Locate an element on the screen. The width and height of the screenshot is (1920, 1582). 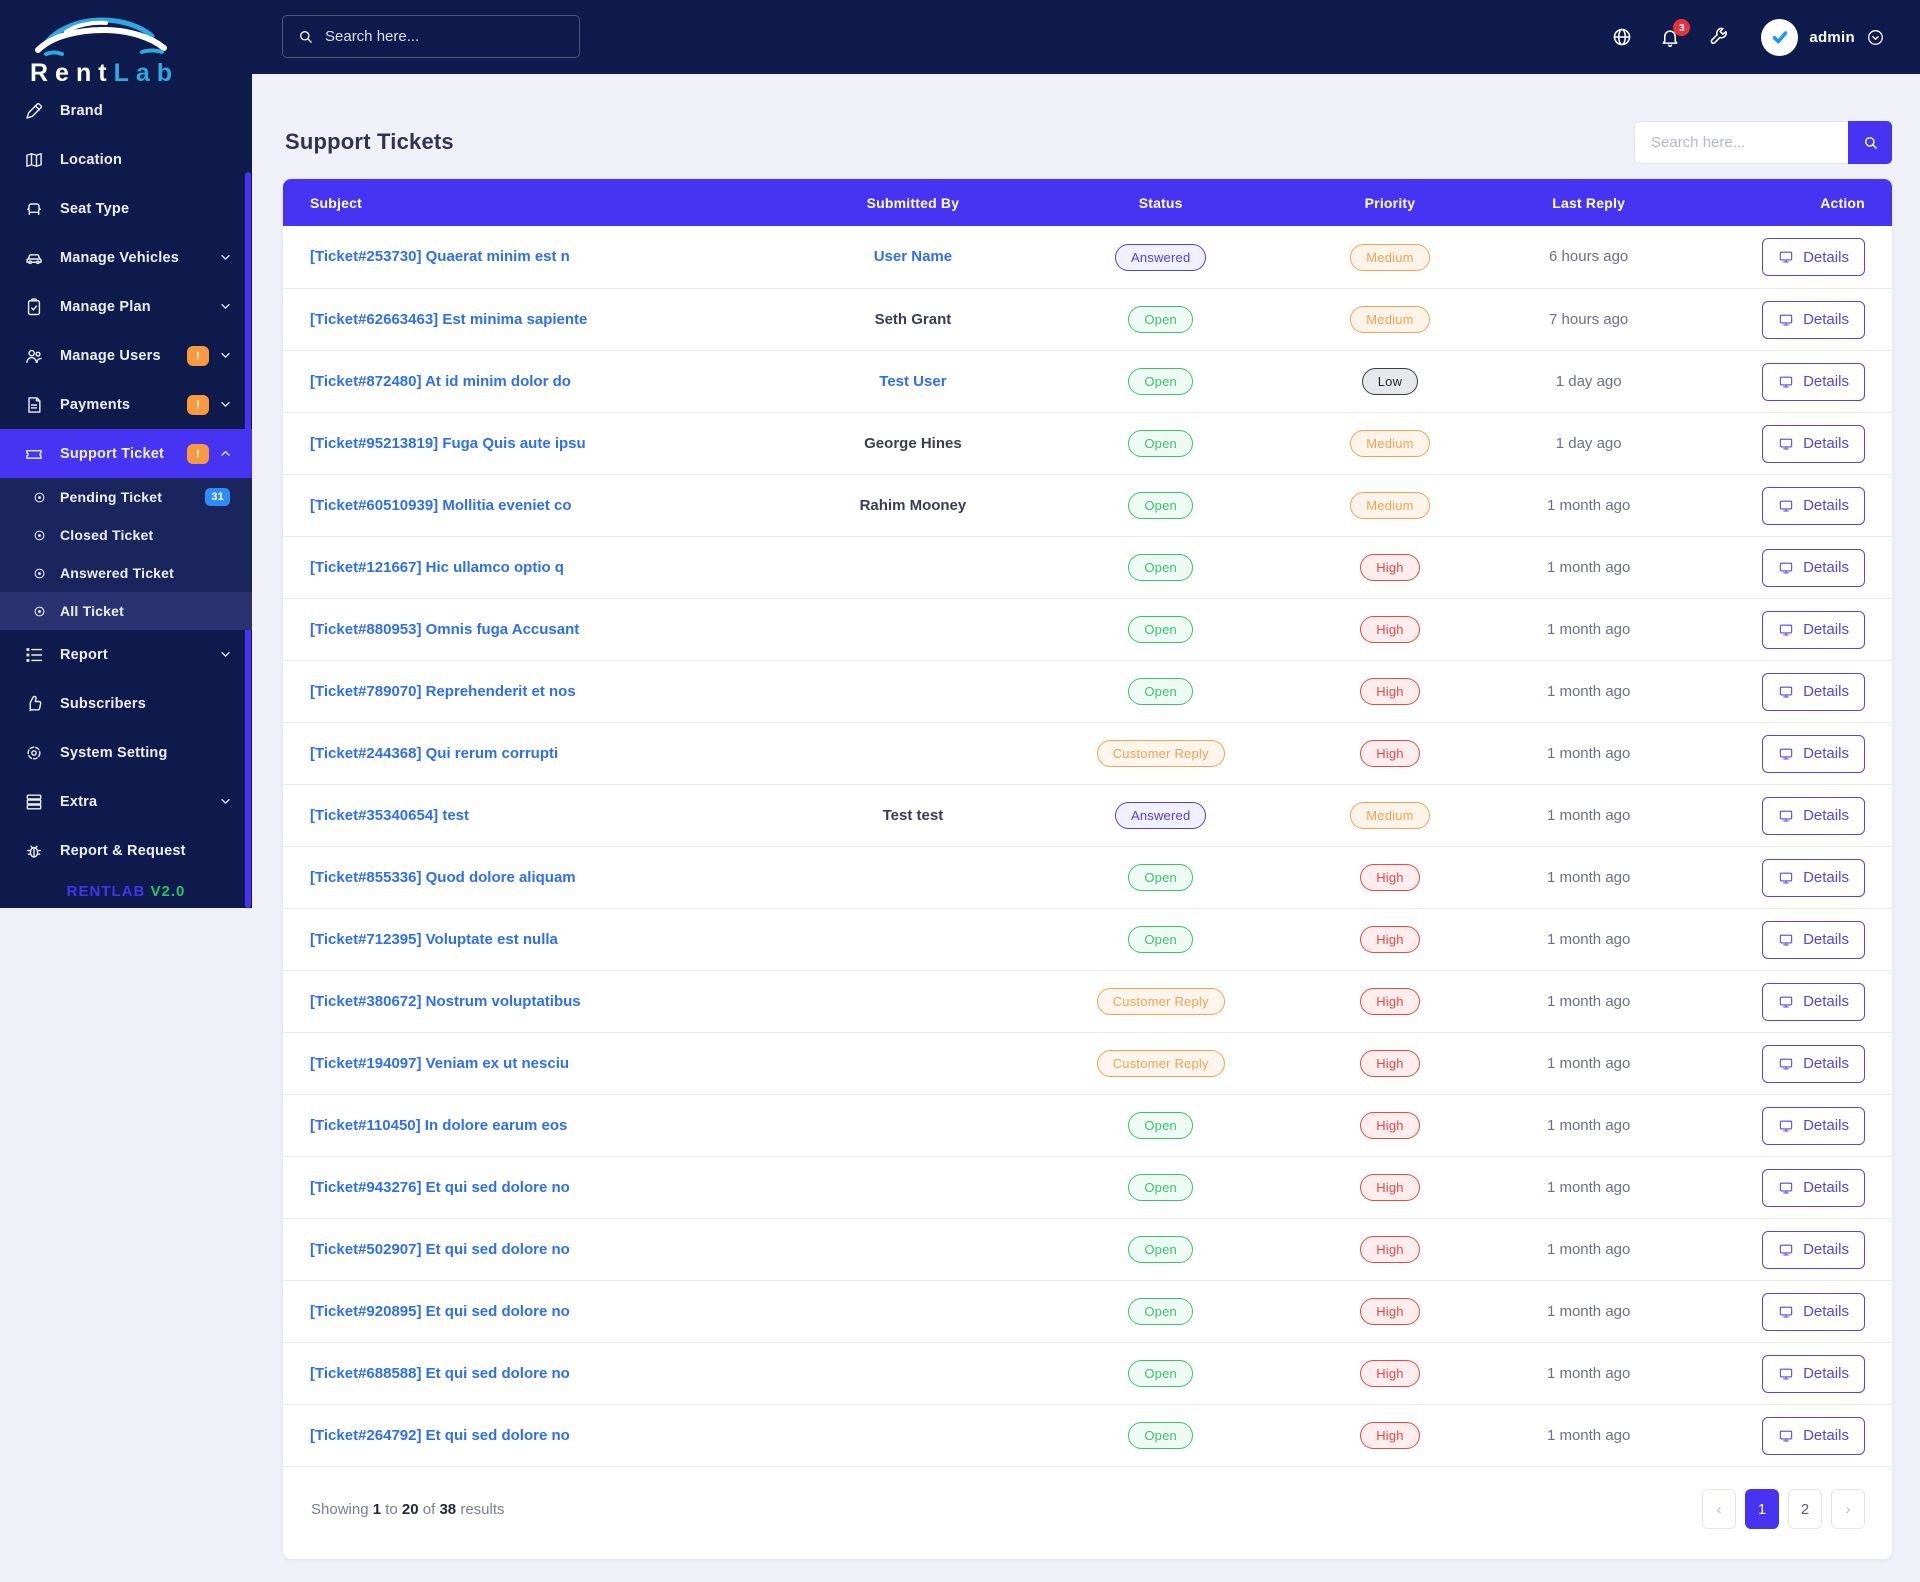
sidebar-item-location: Location is located at coordinates (126, 159).